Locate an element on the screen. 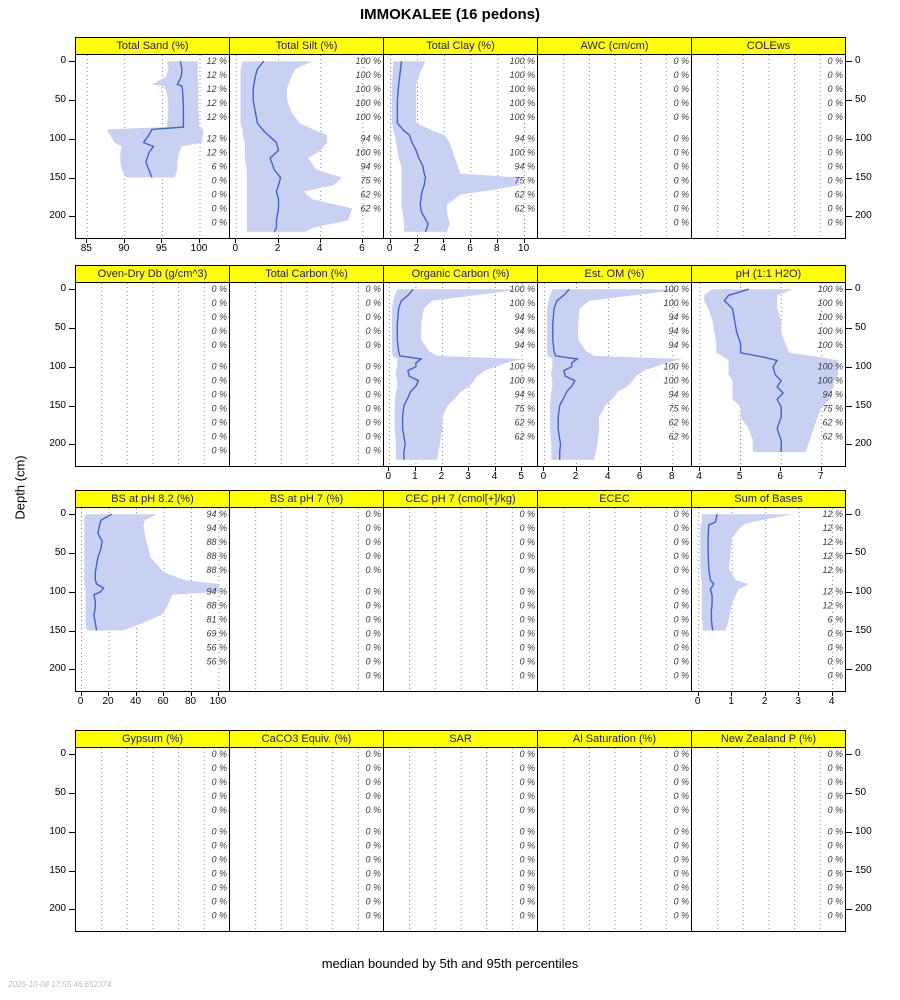  panel-plot-awc: 0 % 0 % 0 % 0 % 0 % 0 % 0 % 0 % 0 % 0 % 0 % 0 % is located at coordinates (614, 147).